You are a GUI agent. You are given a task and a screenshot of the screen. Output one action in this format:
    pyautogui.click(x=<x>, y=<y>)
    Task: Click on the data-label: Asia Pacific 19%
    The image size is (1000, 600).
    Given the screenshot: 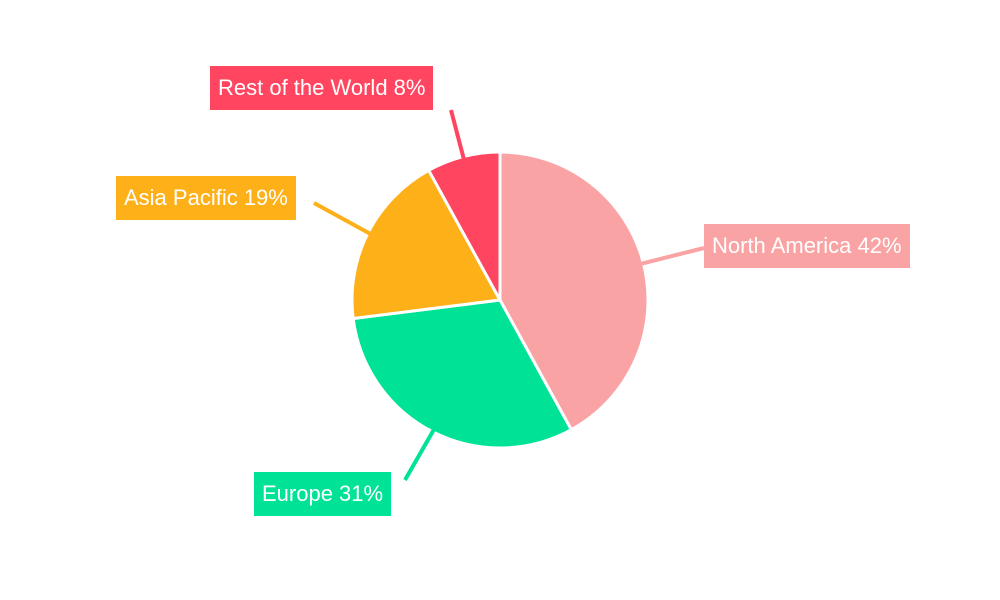 What is the action you would take?
    pyautogui.click(x=206, y=198)
    